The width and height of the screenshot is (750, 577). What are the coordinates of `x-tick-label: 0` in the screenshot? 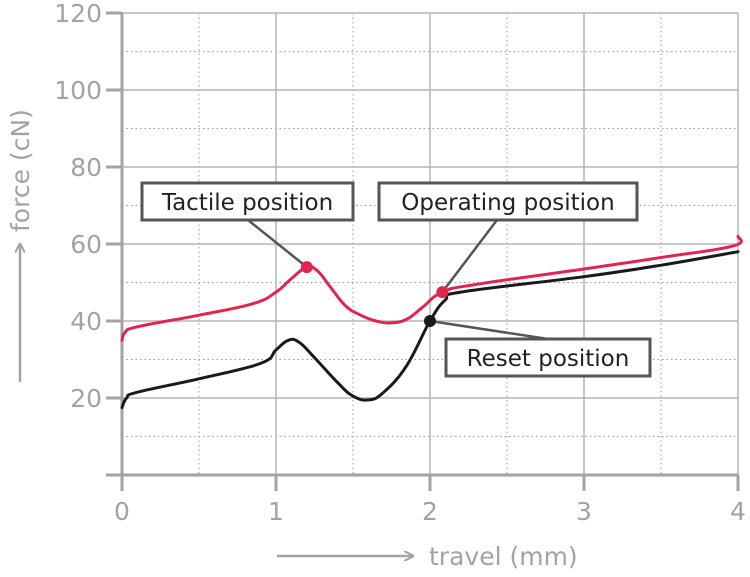 It's located at (122, 511).